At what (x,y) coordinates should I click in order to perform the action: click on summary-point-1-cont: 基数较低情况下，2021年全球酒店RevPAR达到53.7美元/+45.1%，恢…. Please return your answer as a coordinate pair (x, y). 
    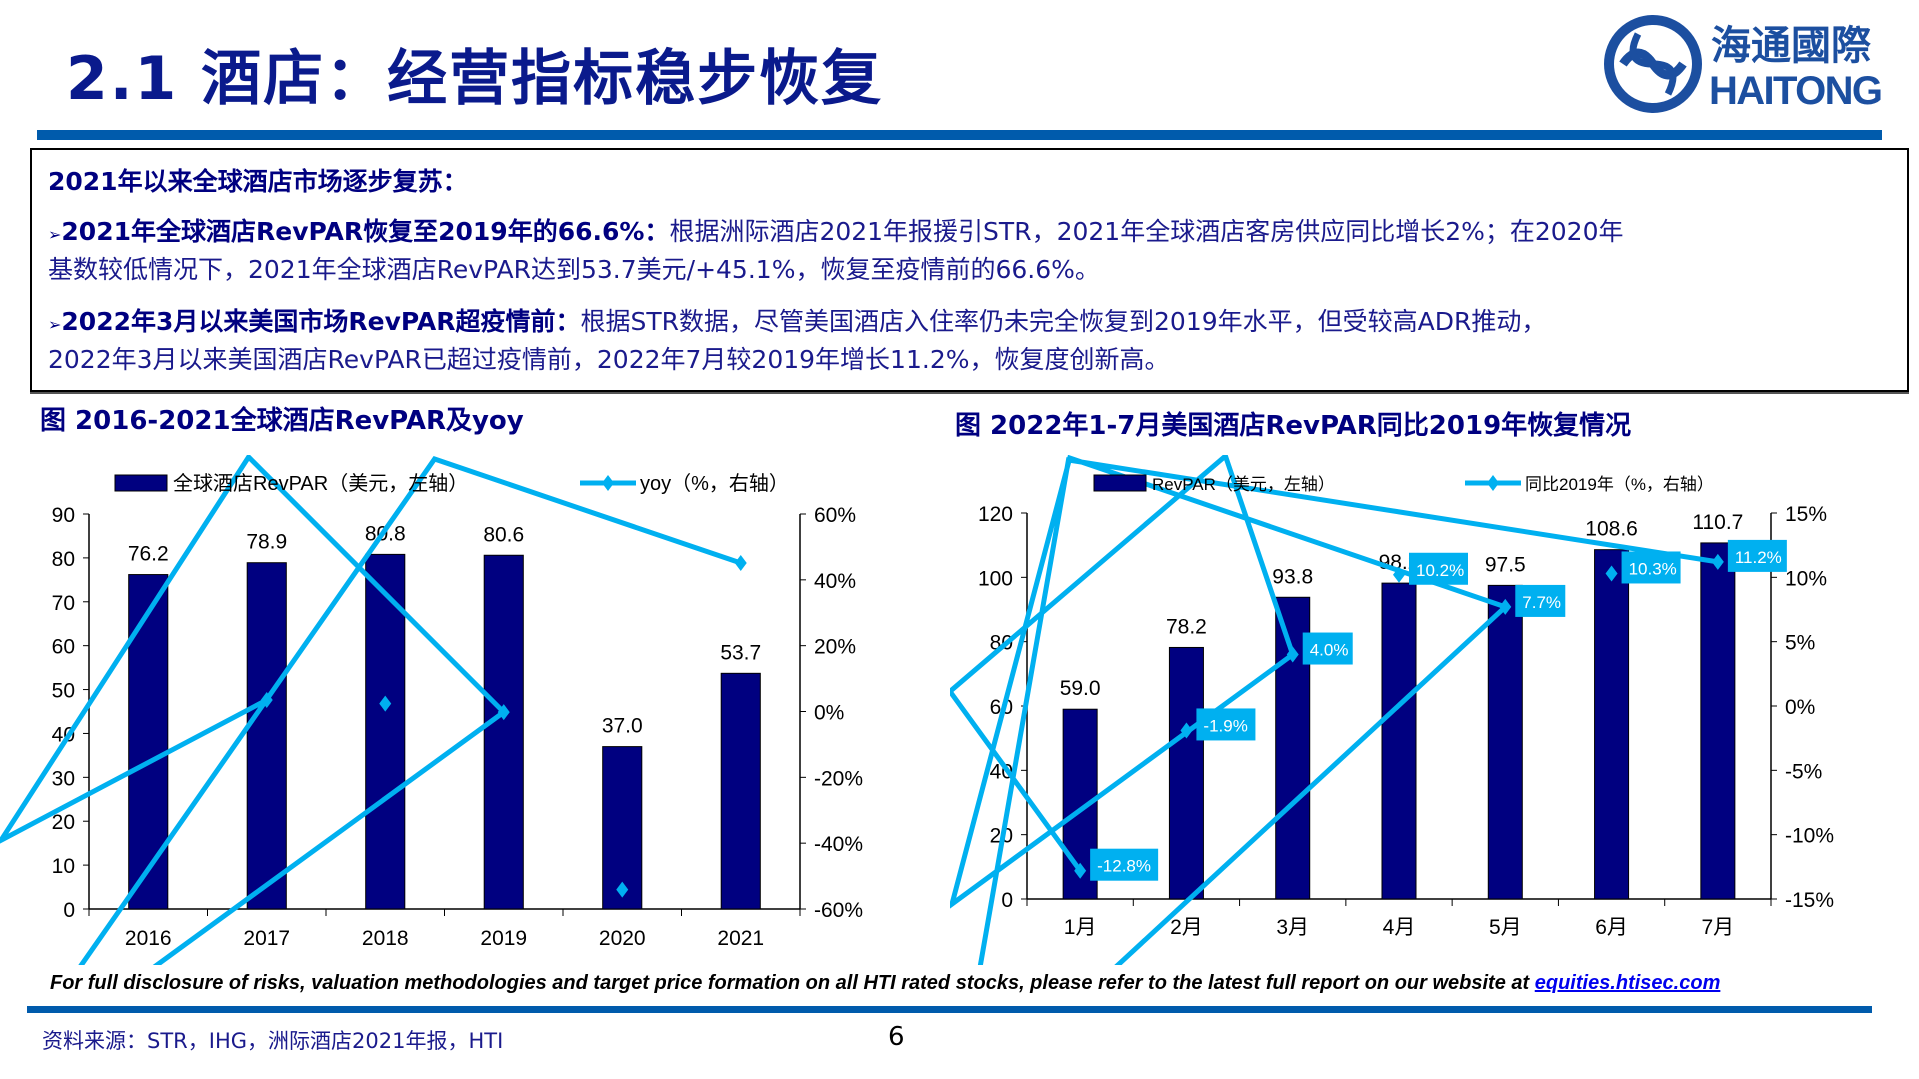
    Looking at the image, I should click on (574, 269).